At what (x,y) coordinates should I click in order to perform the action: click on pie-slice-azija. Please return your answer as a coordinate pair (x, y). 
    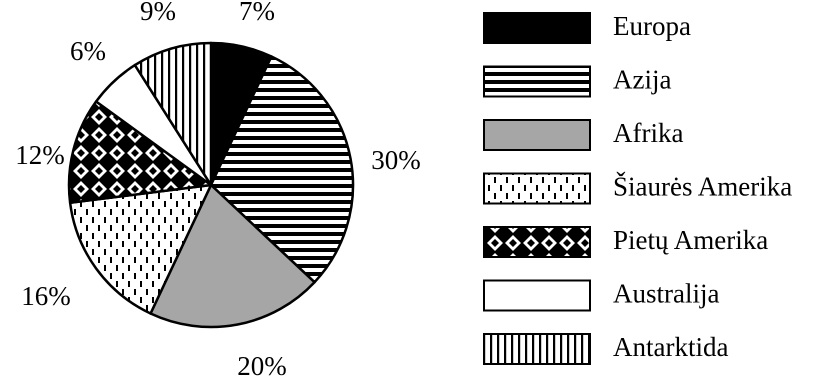
    Looking at the image, I should click on (282, 169).